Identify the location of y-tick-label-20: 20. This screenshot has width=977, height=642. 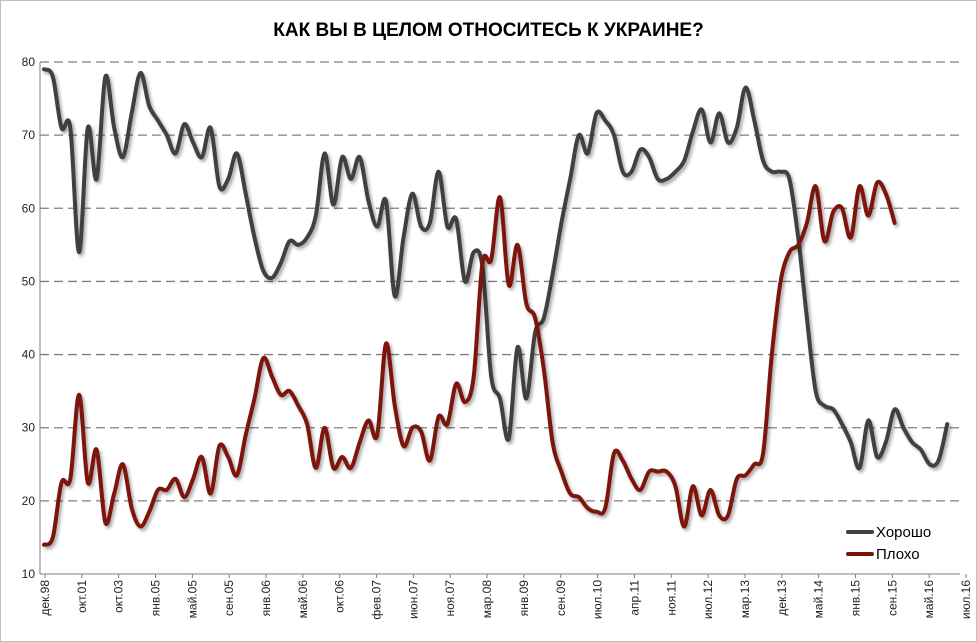
(29, 501).